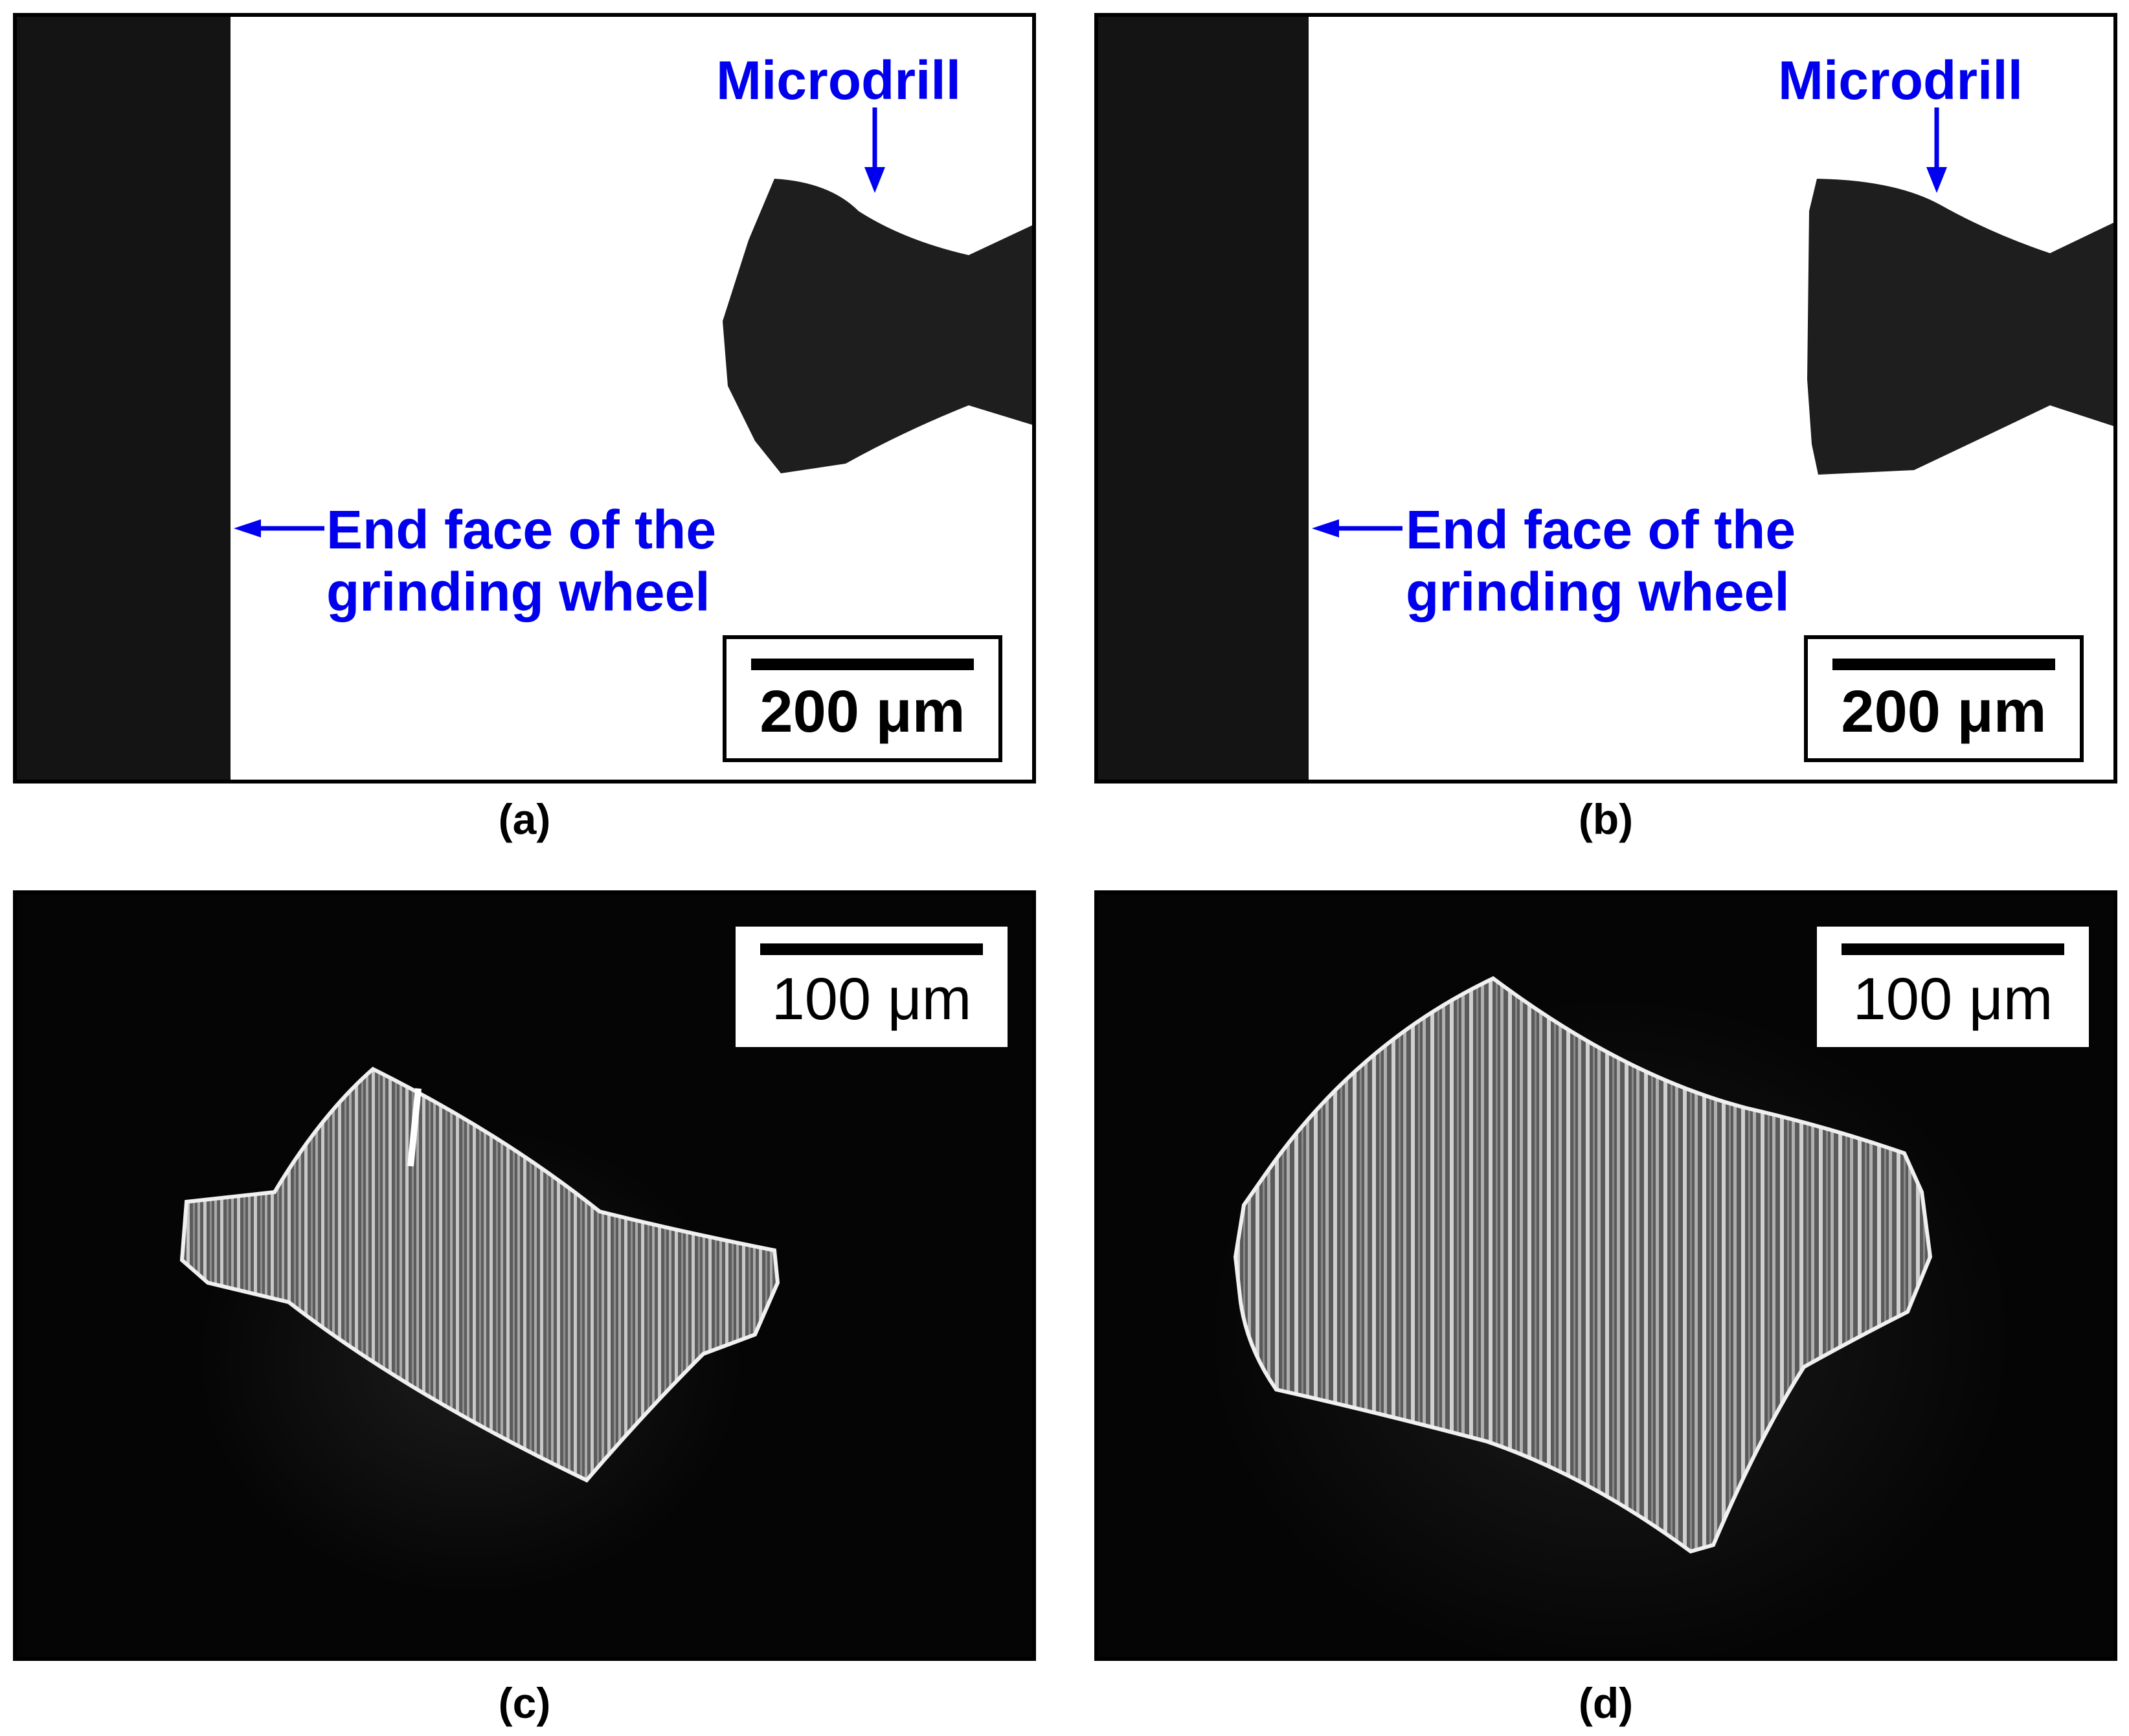 This screenshot has height=1736, width=2129. I want to click on panel-c-image, so click(480, 1330).